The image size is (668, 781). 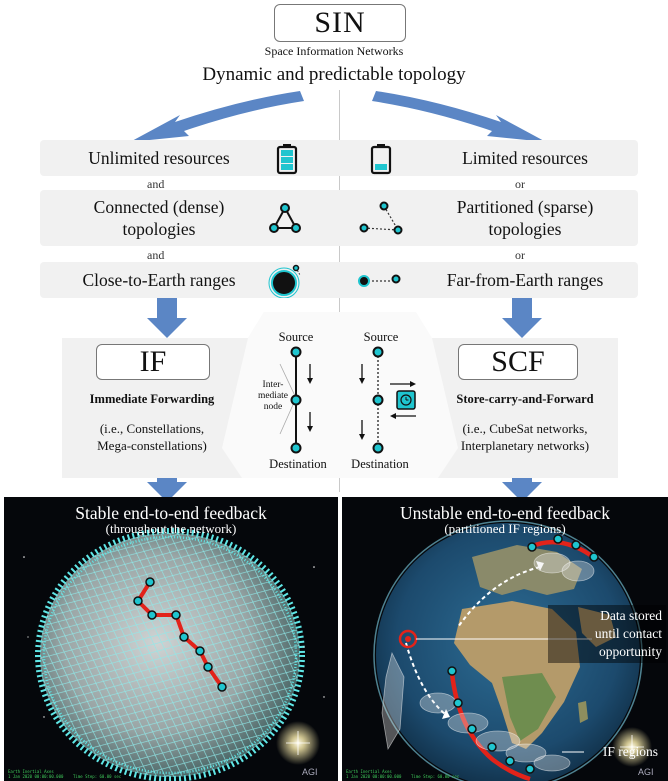 I want to click on africa-landmass, so click(x=517, y=675).